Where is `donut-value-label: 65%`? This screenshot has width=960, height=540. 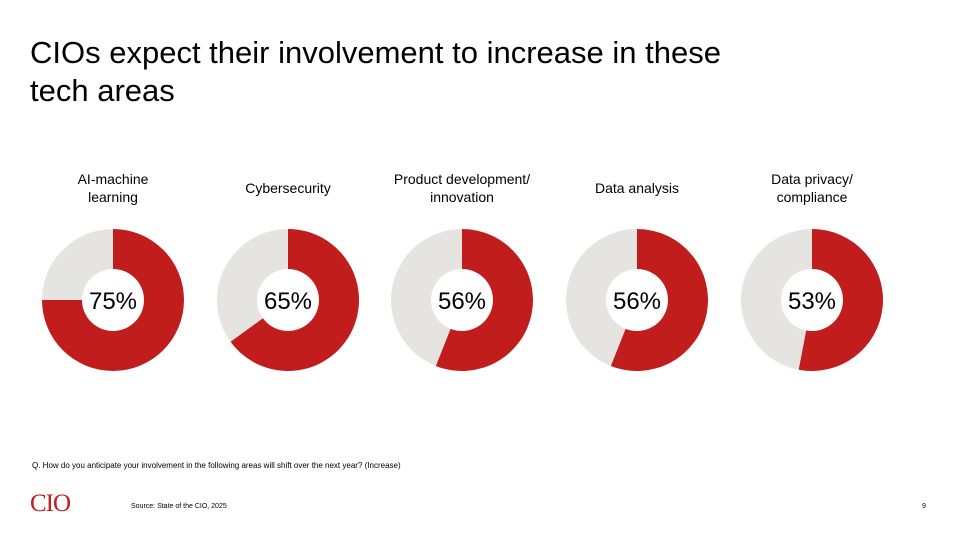
donut-value-label: 65% is located at coordinates (288, 301).